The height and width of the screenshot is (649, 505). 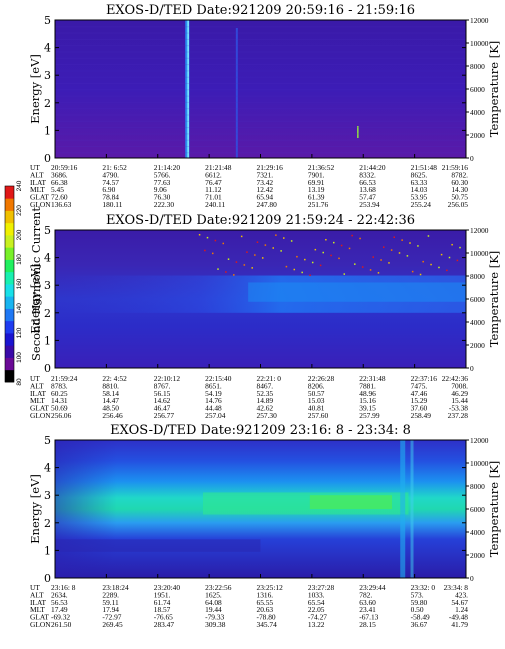 I want to click on ephemeris-value: 46.47, so click(x=162, y=408).